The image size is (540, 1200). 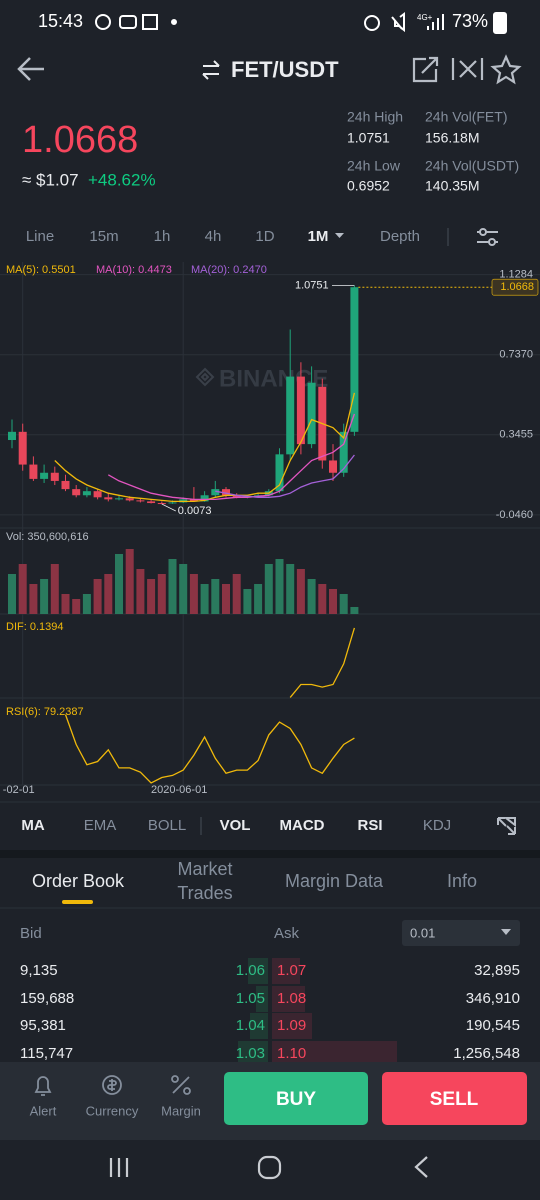 I want to click on y-tick-label: -0.0460, so click(x=514, y=515).